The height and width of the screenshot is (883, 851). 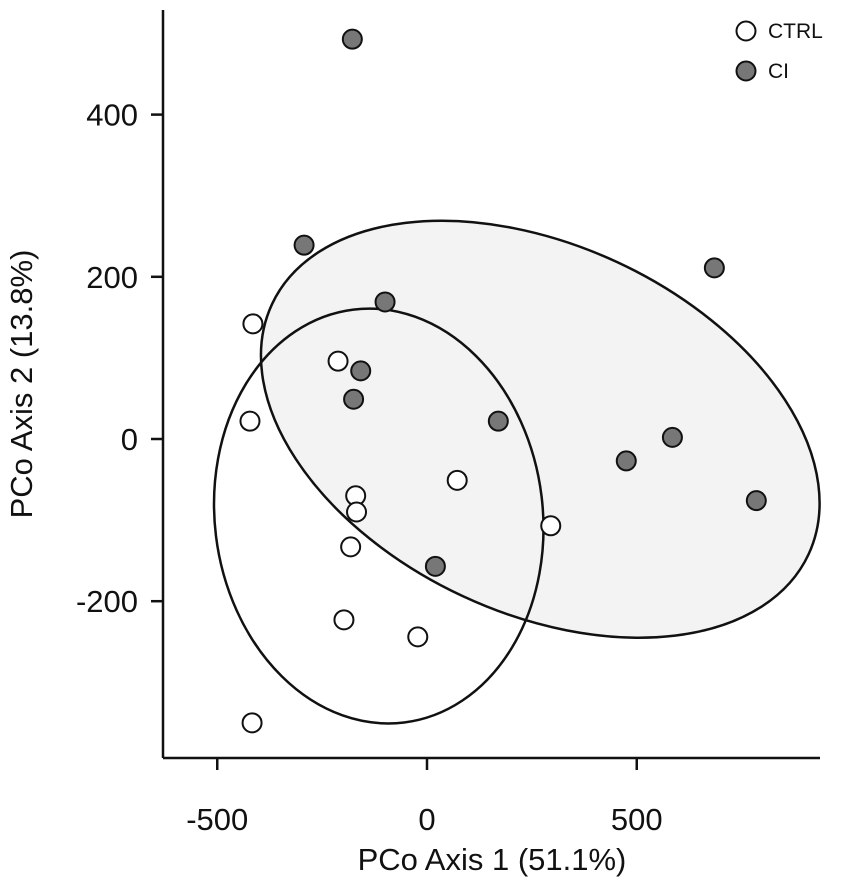 What do you see at coordinates (795, 31) in the screenshot?
I see `ctrl-legend-label: CTRL` at bounding box center [795, 31].